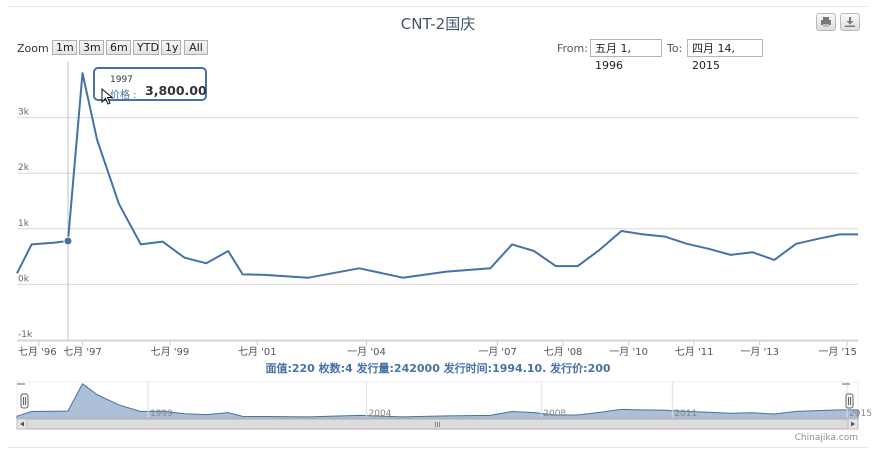  I want to click on download-icon, so click(850, 22).